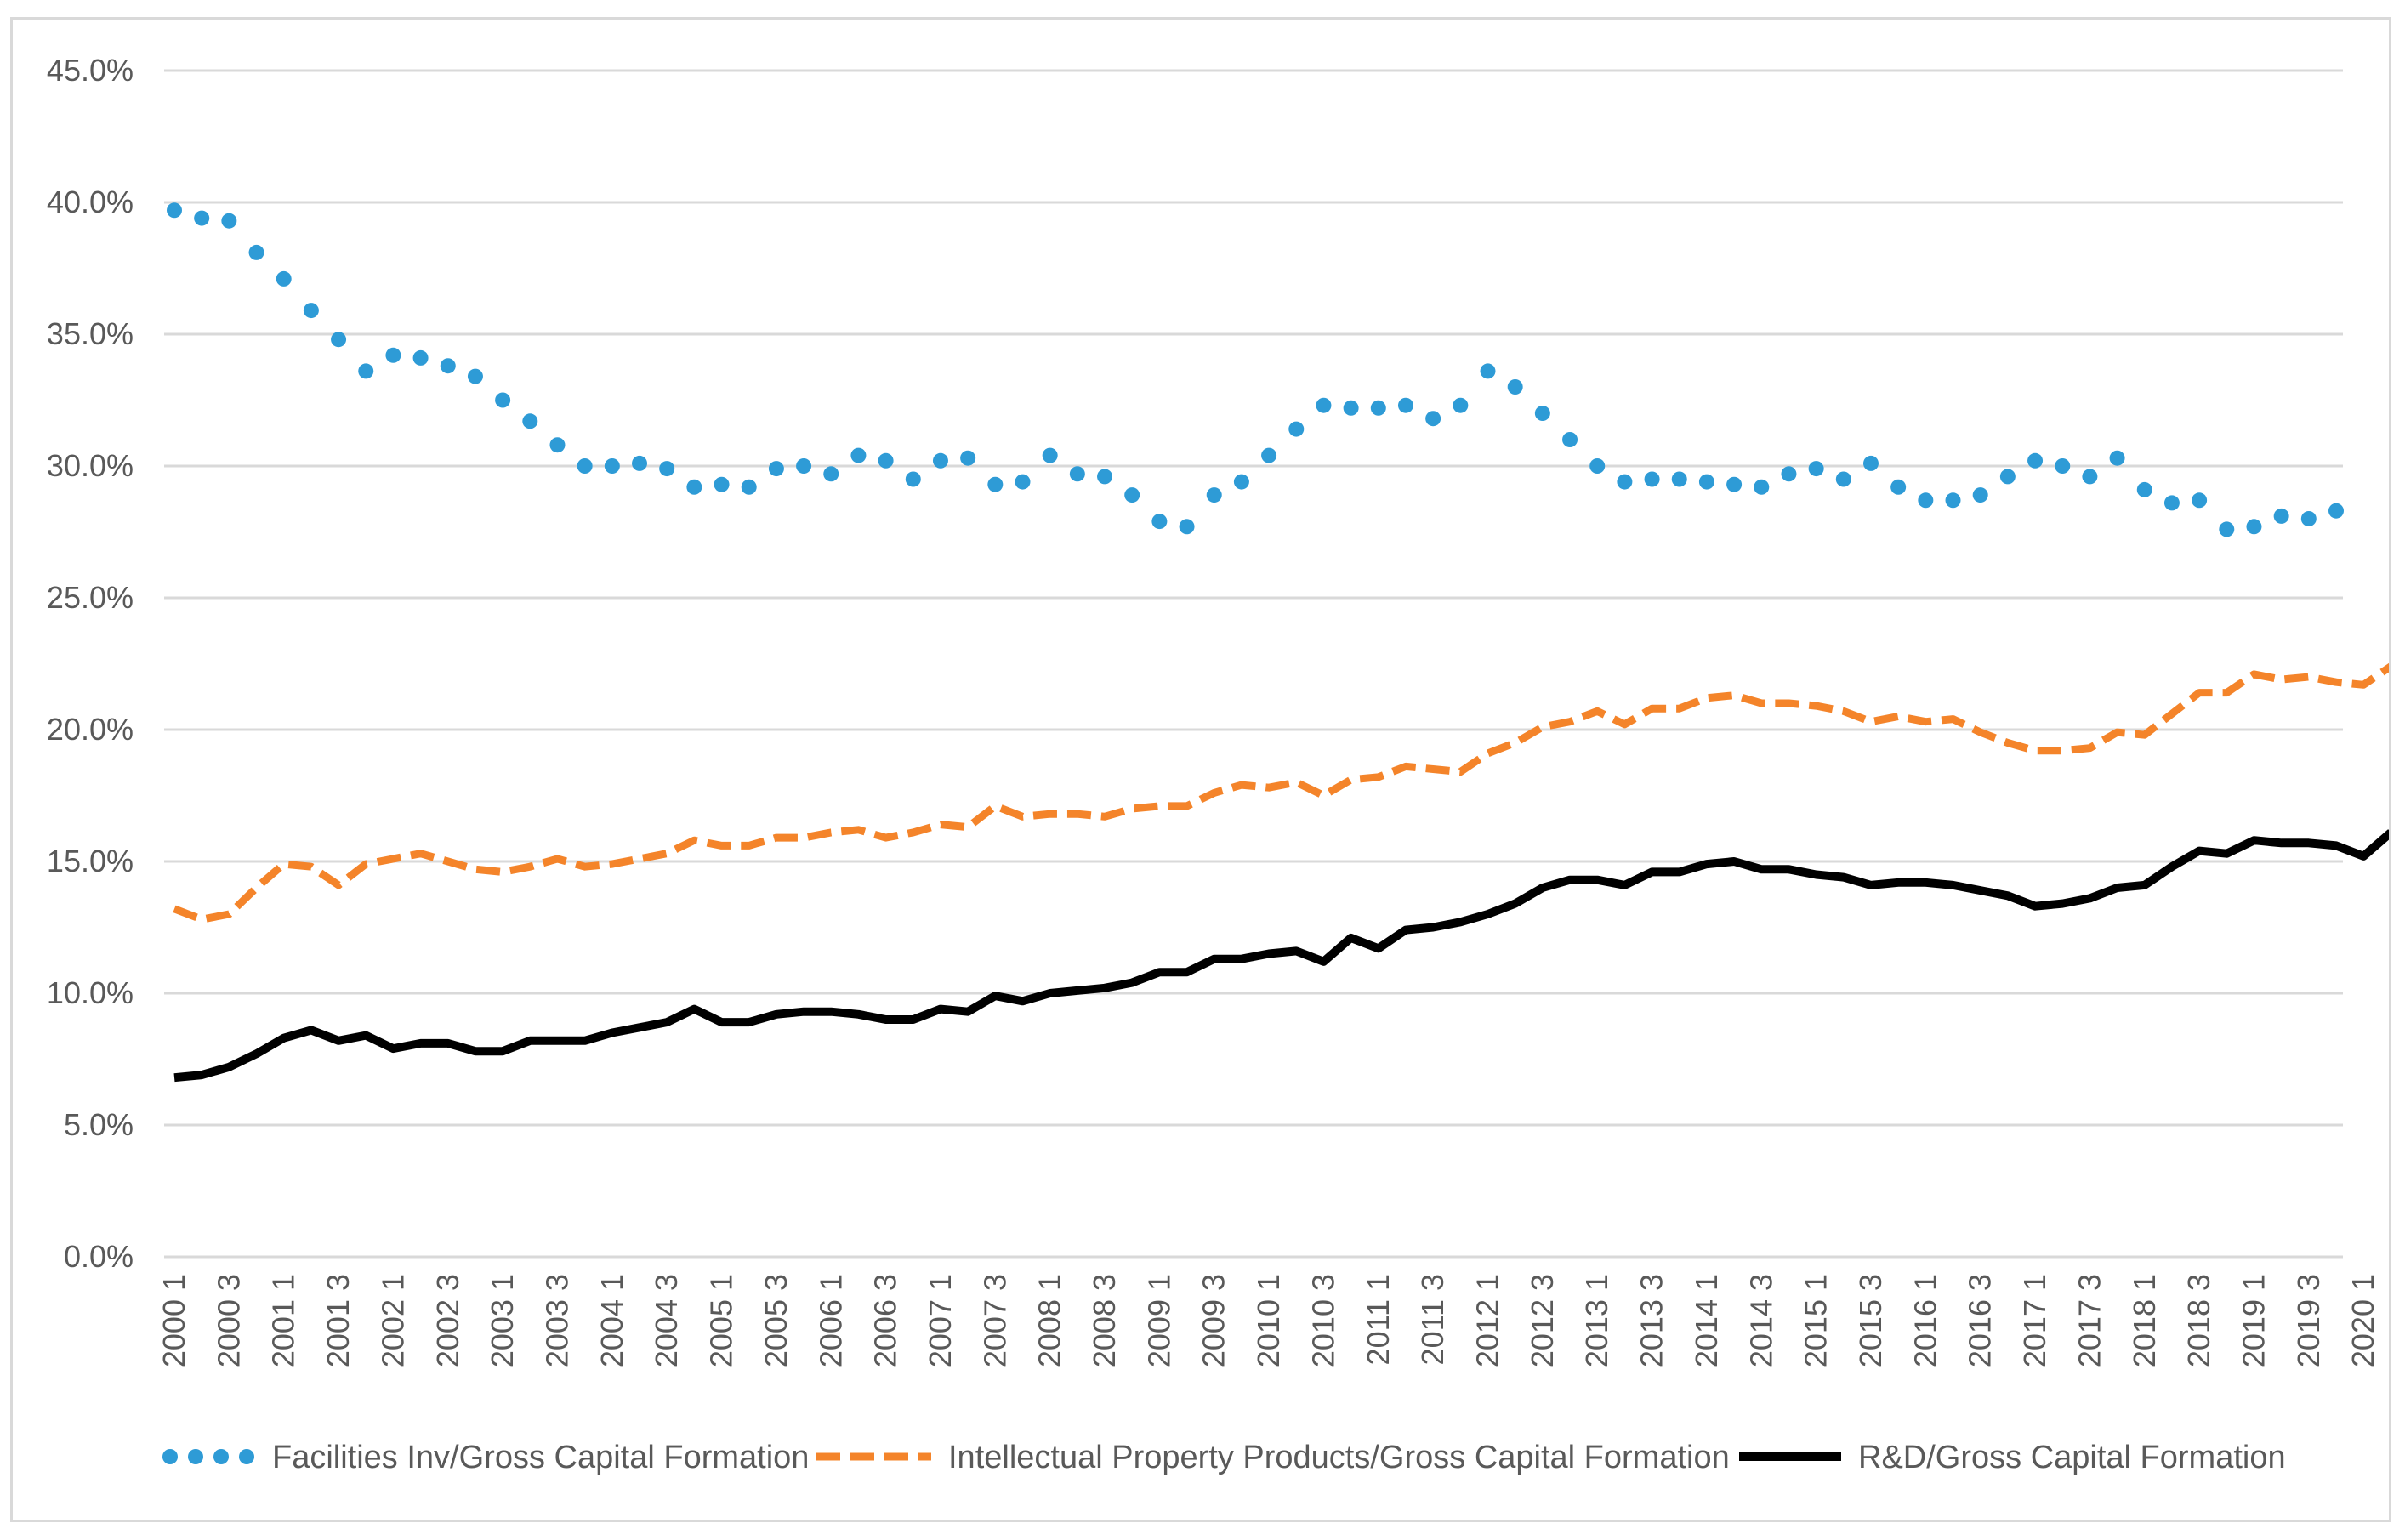 This screenshot has height=1540, width=2405. Describe the element at coordinates (91, 333) in the screenshot. I see `y-tick-label: 35.0%` at that location.